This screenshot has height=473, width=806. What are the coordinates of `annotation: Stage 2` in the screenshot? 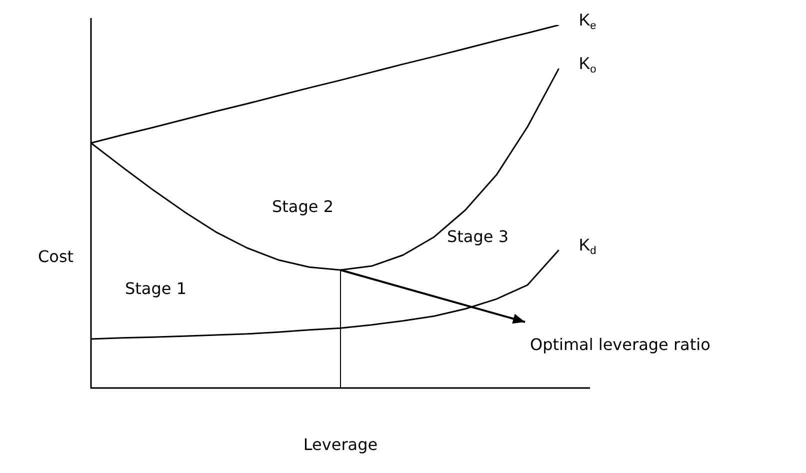 It's located at (303, 206).